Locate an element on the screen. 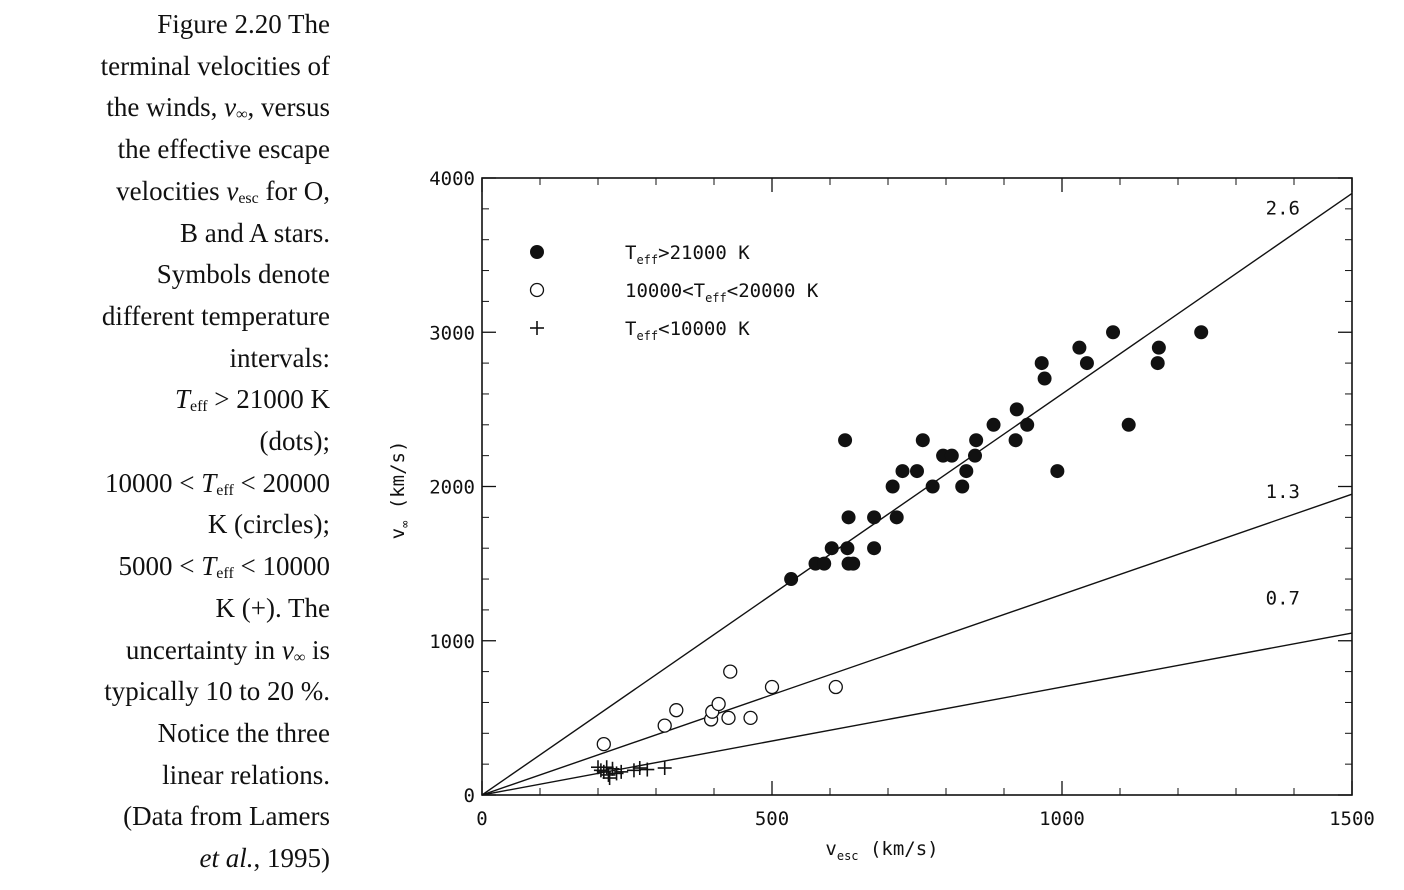 Image resolution: width=1404 pixels, height=890 pixels. x-tick-label: 0 is located at coordinates (481, 819).